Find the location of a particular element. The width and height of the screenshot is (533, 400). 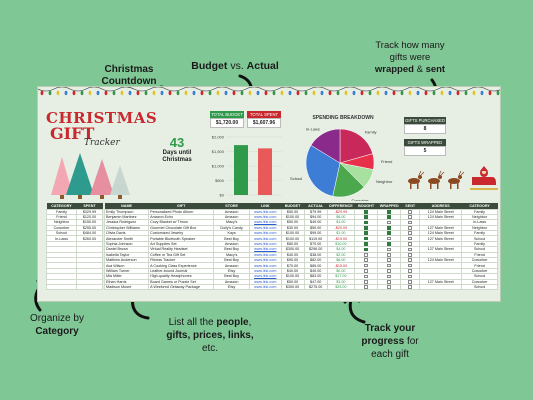

pie-label: Neighbor is located at coordinates (384, 181).